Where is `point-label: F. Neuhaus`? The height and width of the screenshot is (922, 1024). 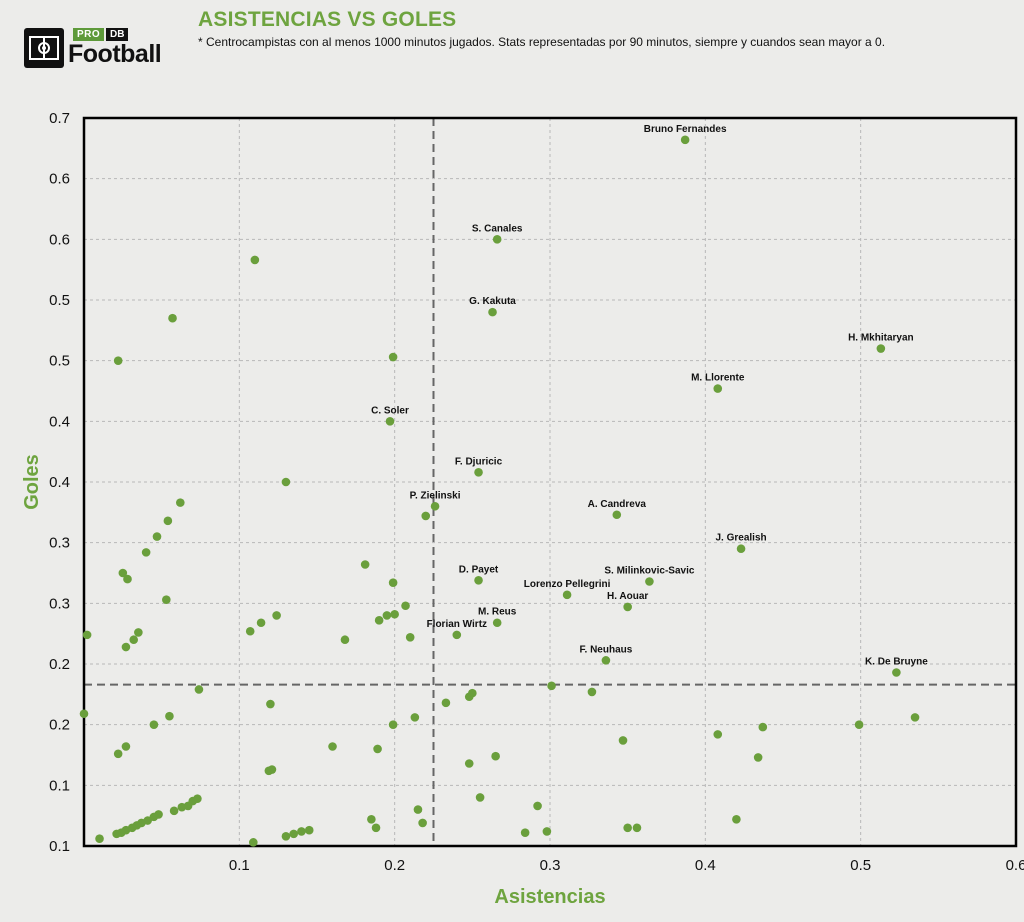 point-label: F. Neuhaus is located at coordinates (606, 649).